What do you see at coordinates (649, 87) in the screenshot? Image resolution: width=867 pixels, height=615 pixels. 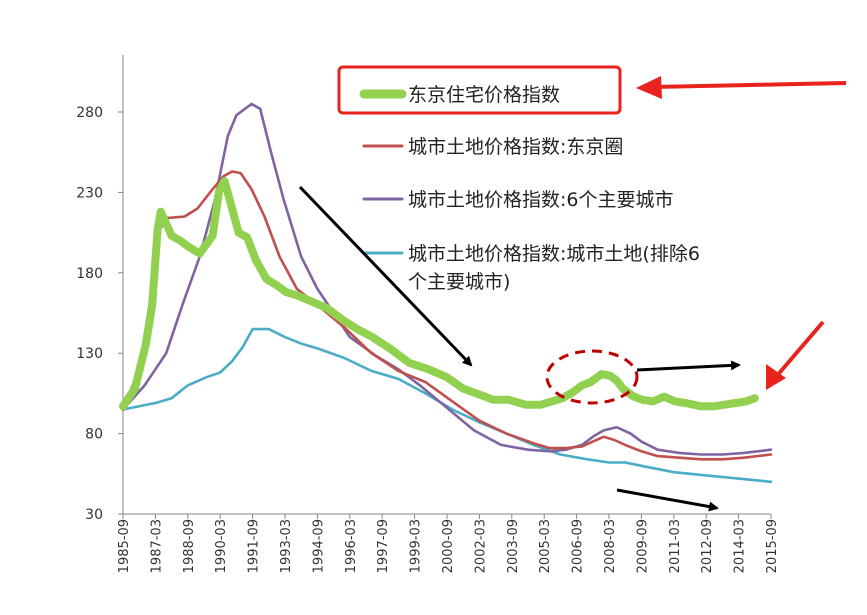 I see `red-arrow-legend-head` at bounding box center [649, 87].